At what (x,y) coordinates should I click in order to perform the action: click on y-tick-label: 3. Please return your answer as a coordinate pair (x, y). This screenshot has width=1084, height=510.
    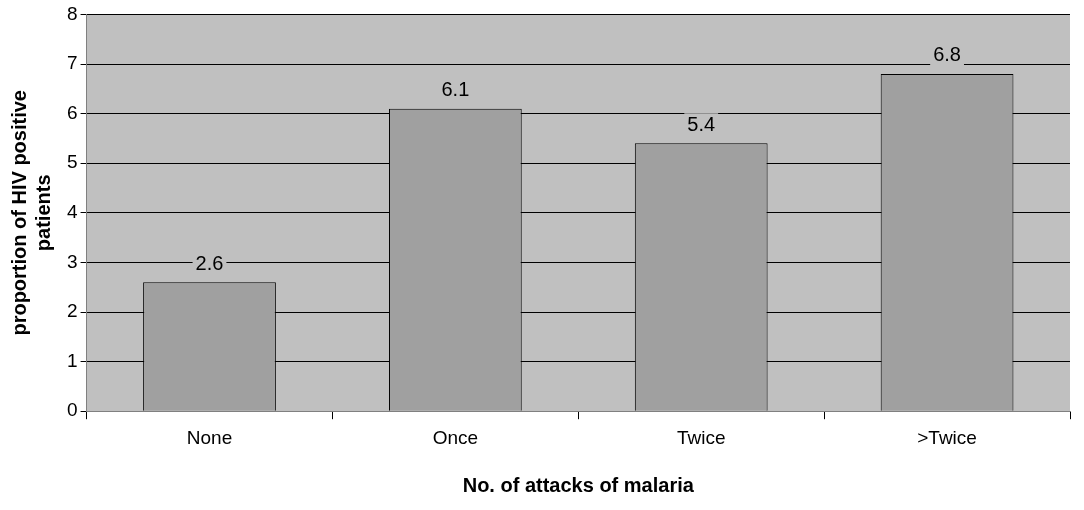
    Looking at the image, I should click on (72, 261).